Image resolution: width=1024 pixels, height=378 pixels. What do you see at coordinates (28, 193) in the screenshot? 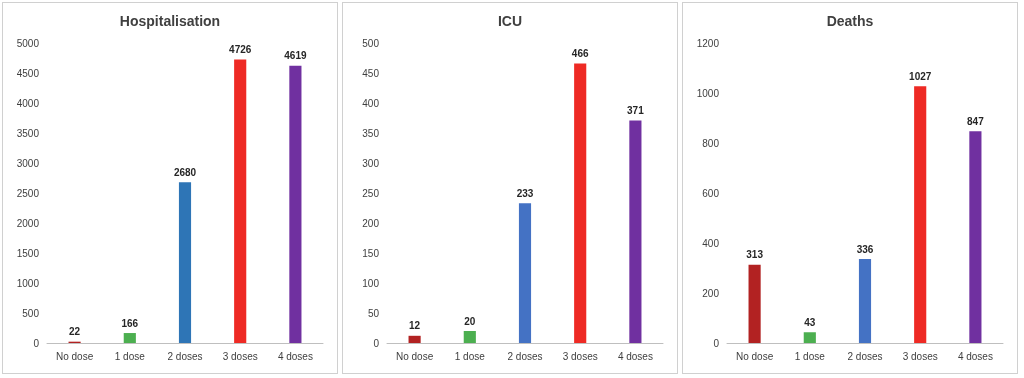
I see `y-tick-label: 2500` at bounding box center [28, 193].